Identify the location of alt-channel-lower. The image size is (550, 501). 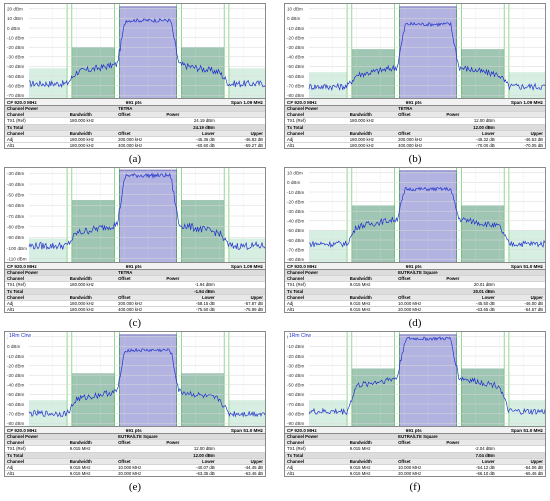
(48, 250).